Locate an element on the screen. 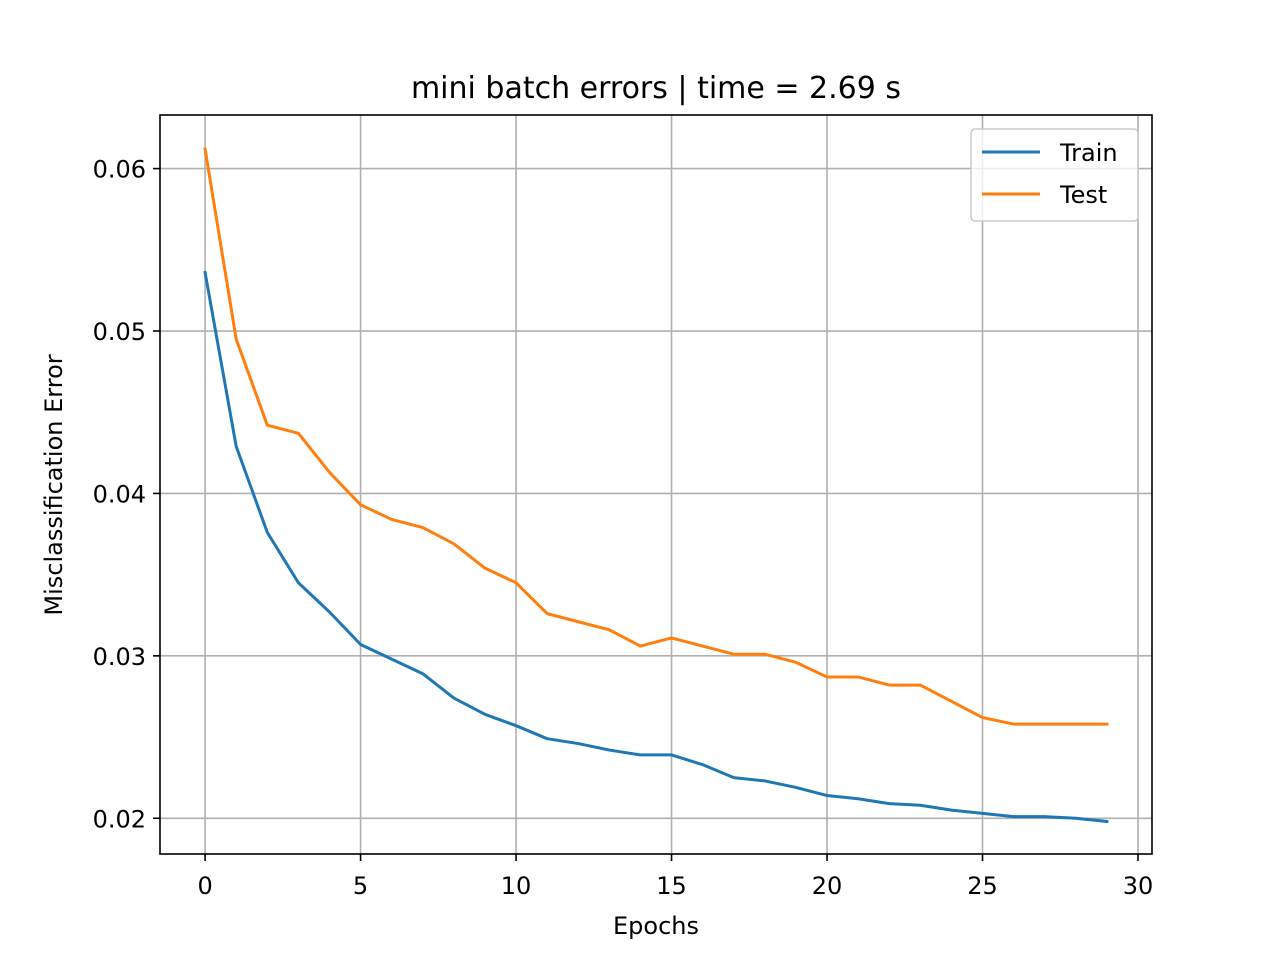  legend: Train Test is located at coordinates (1054, 175).